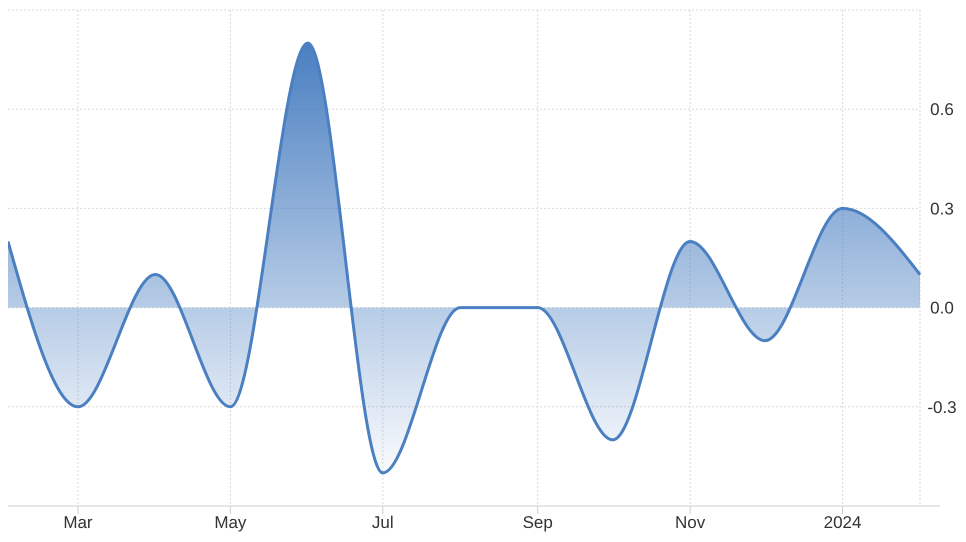  I want to click on x-tick-label: 2024, so click(843, 522).